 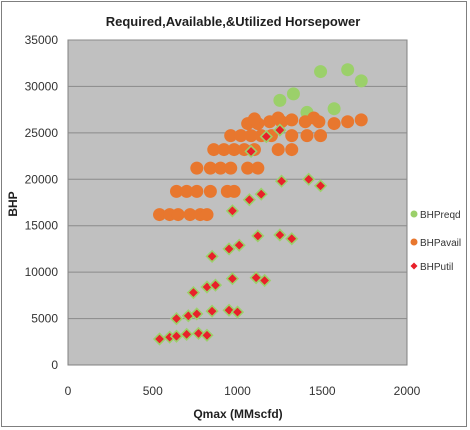 I want to click on y-tick-label: 30000, so click(x=42, y=86).